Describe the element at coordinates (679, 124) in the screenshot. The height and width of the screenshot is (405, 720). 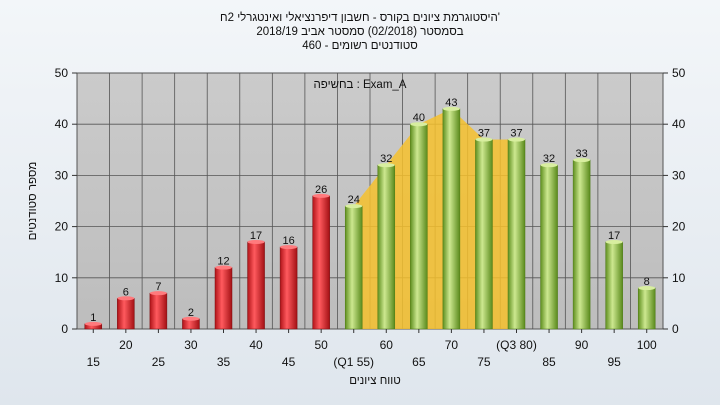
I see `y-tick-label-right: 40` at that location.